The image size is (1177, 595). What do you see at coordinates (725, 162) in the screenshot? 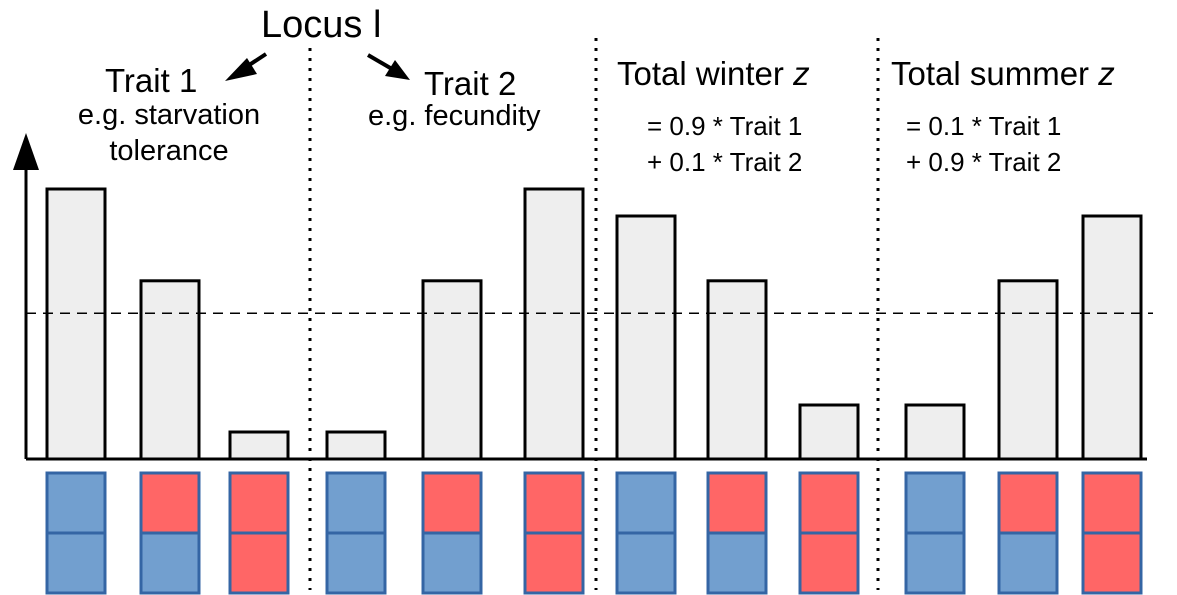
I see `winter-formula-line2: + 0.1 * Trait 2` at bounding box center [725, 162].